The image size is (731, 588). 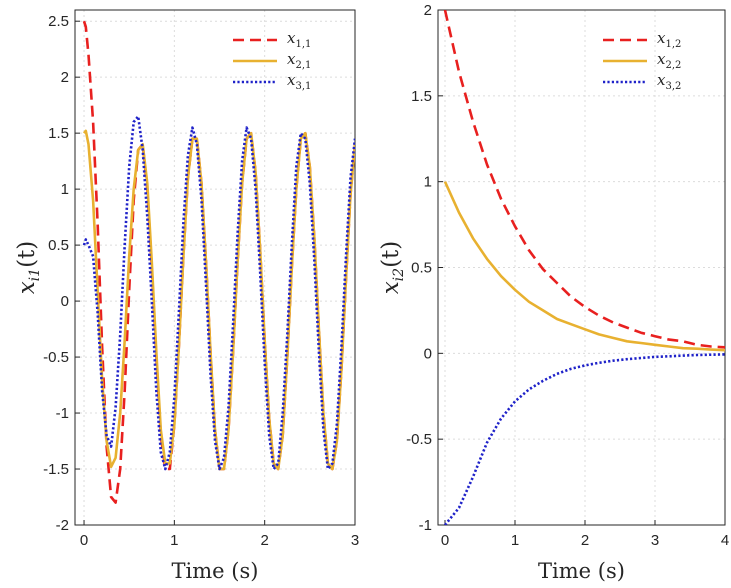 What do you see at coordinates (35, 274) in the screenshot?
I see `chart-1-ylabel-sub: i1` at bounding box center [35, 274].